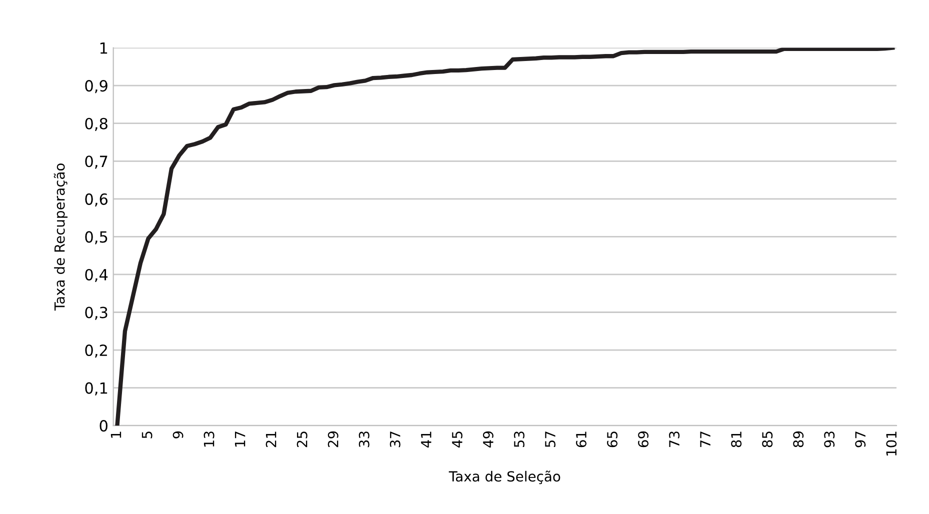 The width and height of the screenshot is (929, 514). I want to click on x-tick-label: 9, so click(178, 434).